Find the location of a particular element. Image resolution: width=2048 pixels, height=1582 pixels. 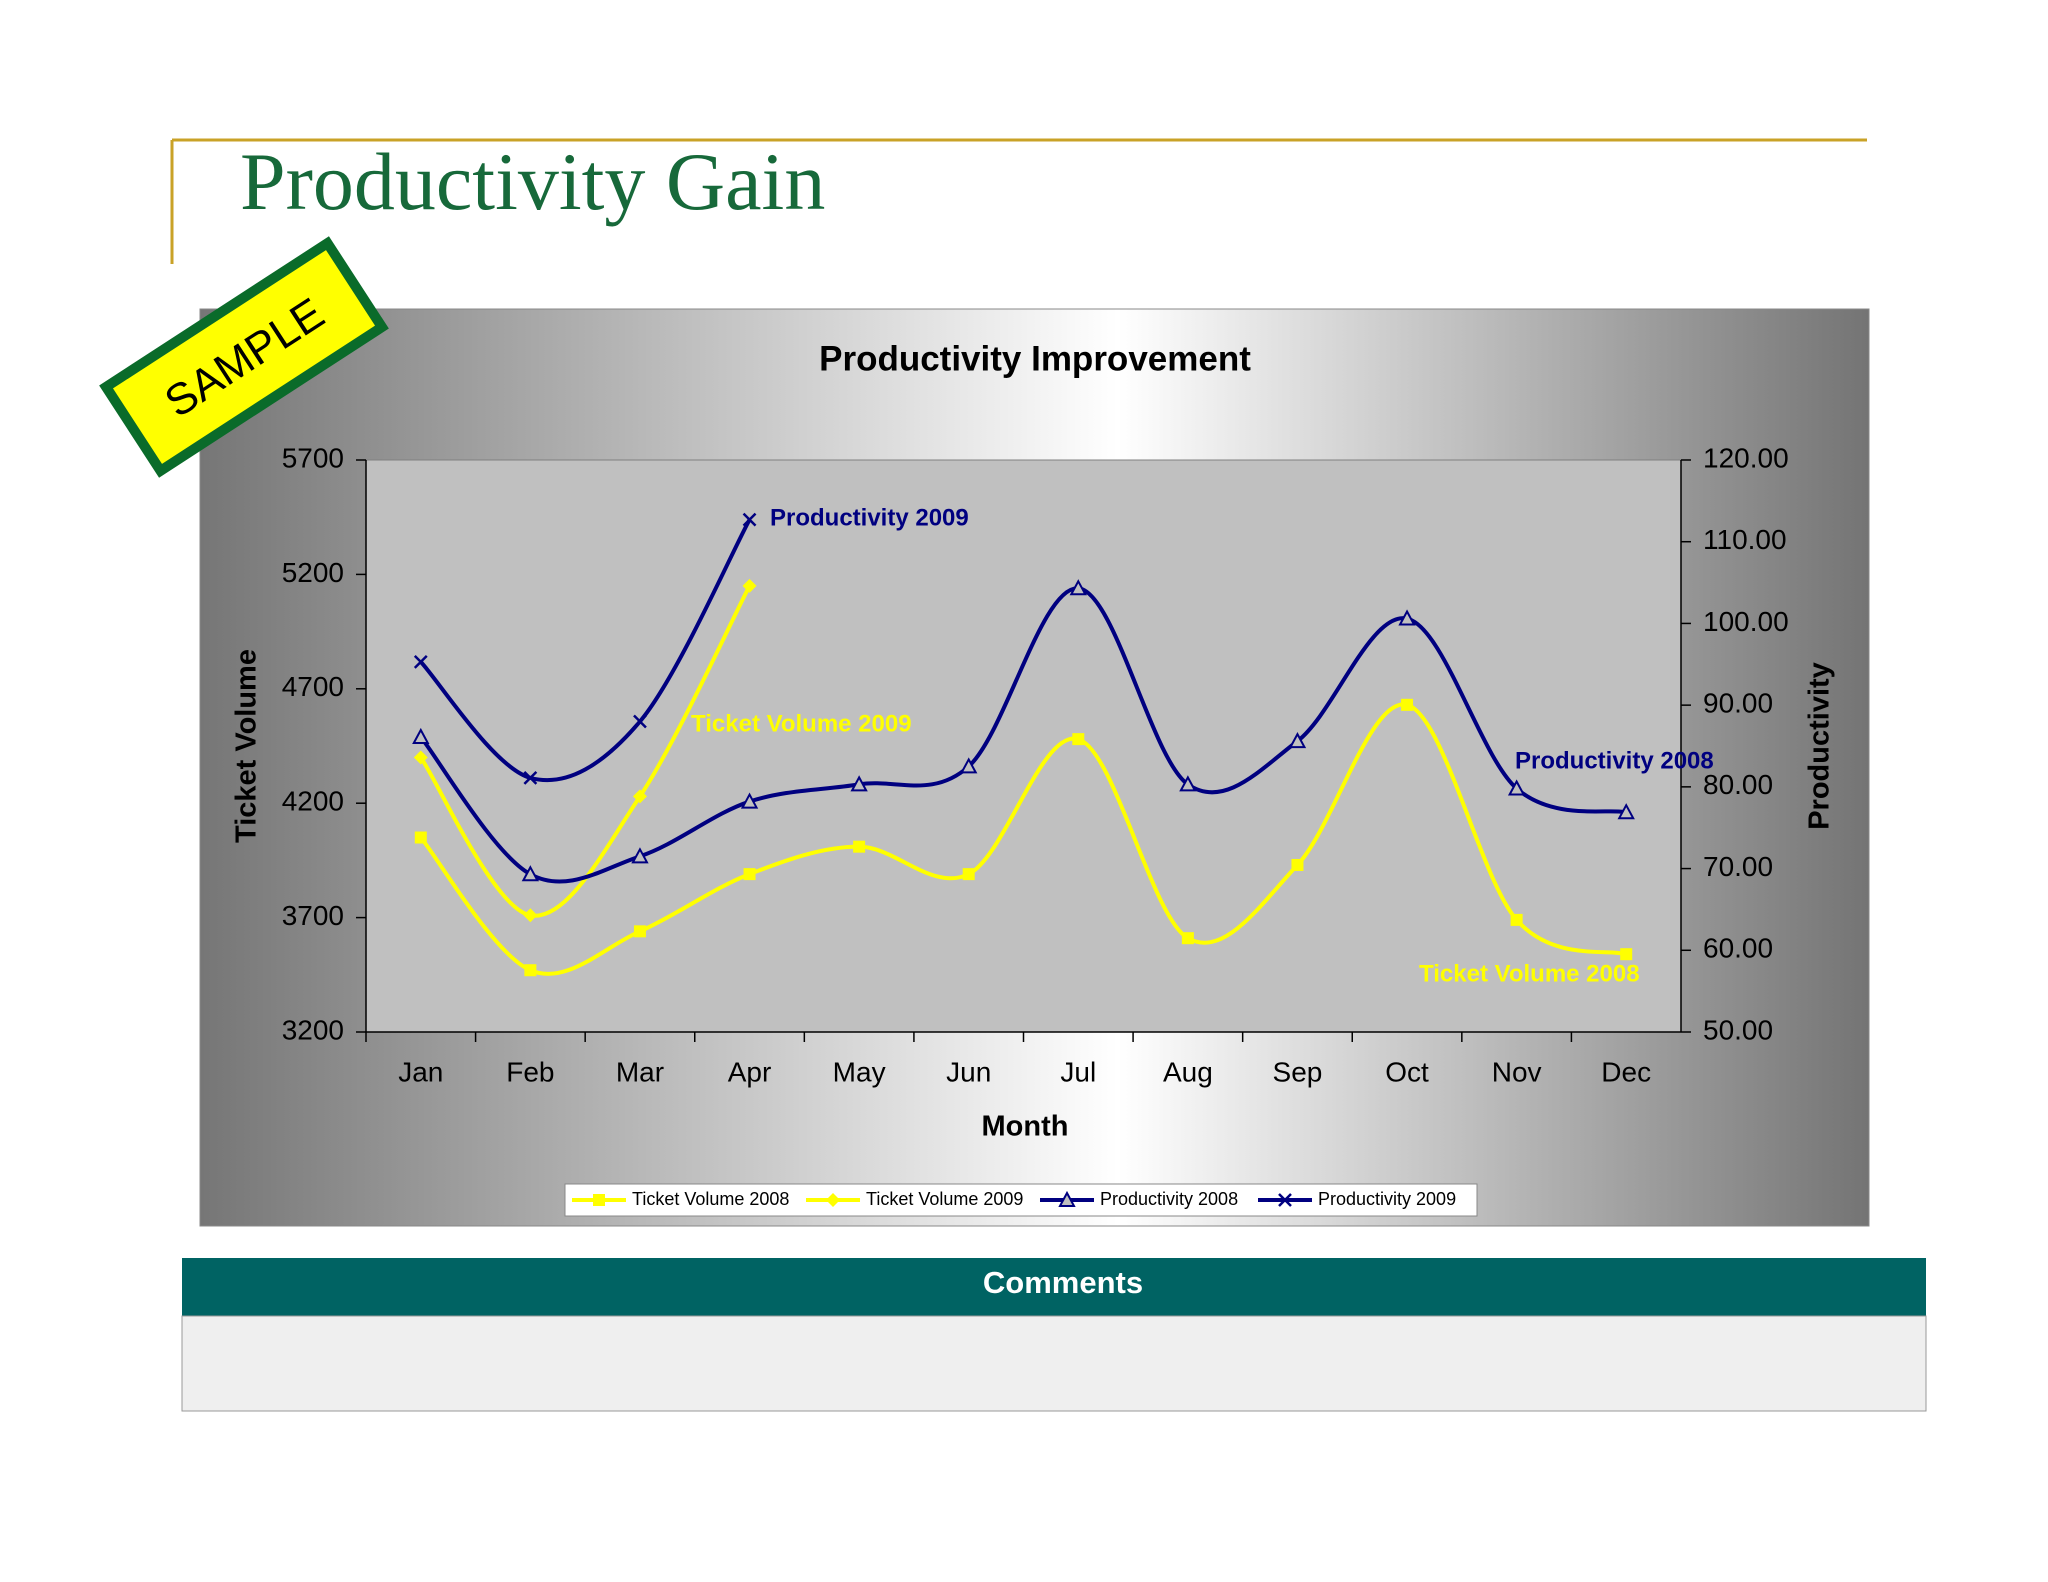

legend is located at coordinates (1021, 1200).